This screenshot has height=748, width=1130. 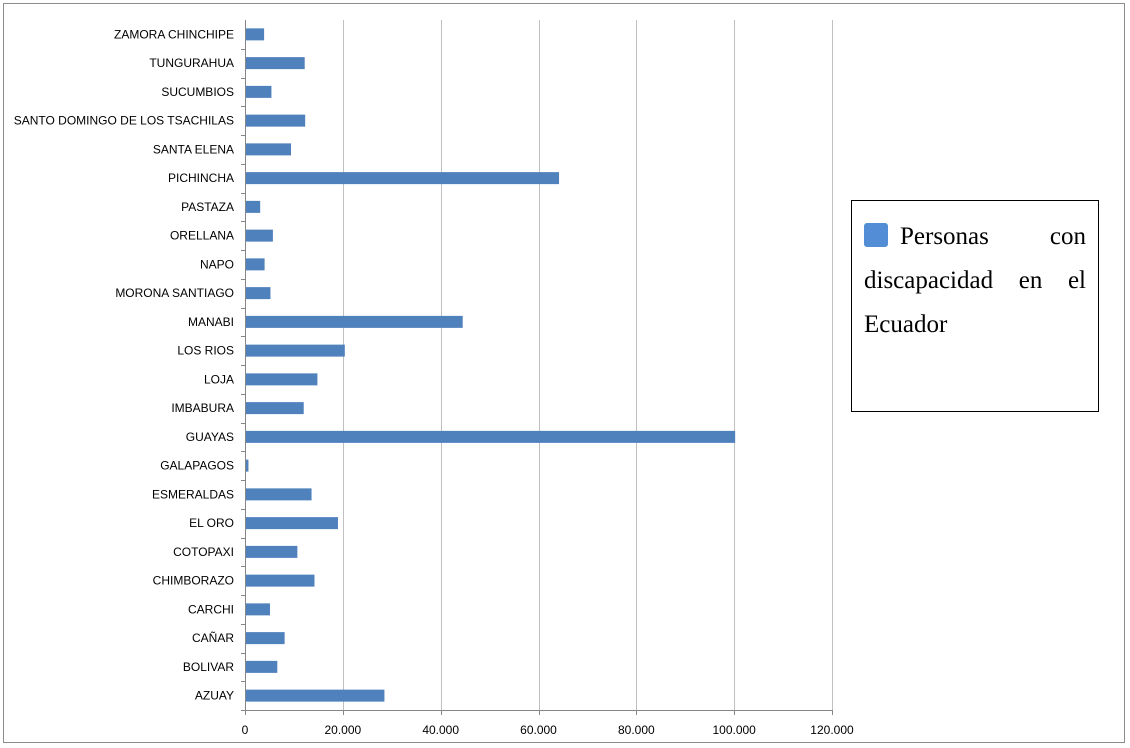 What do you see at coordinates (193, 149) in the screenshot?
I see `category-label: SANTA ELENA` at bounding box center [193, 149].